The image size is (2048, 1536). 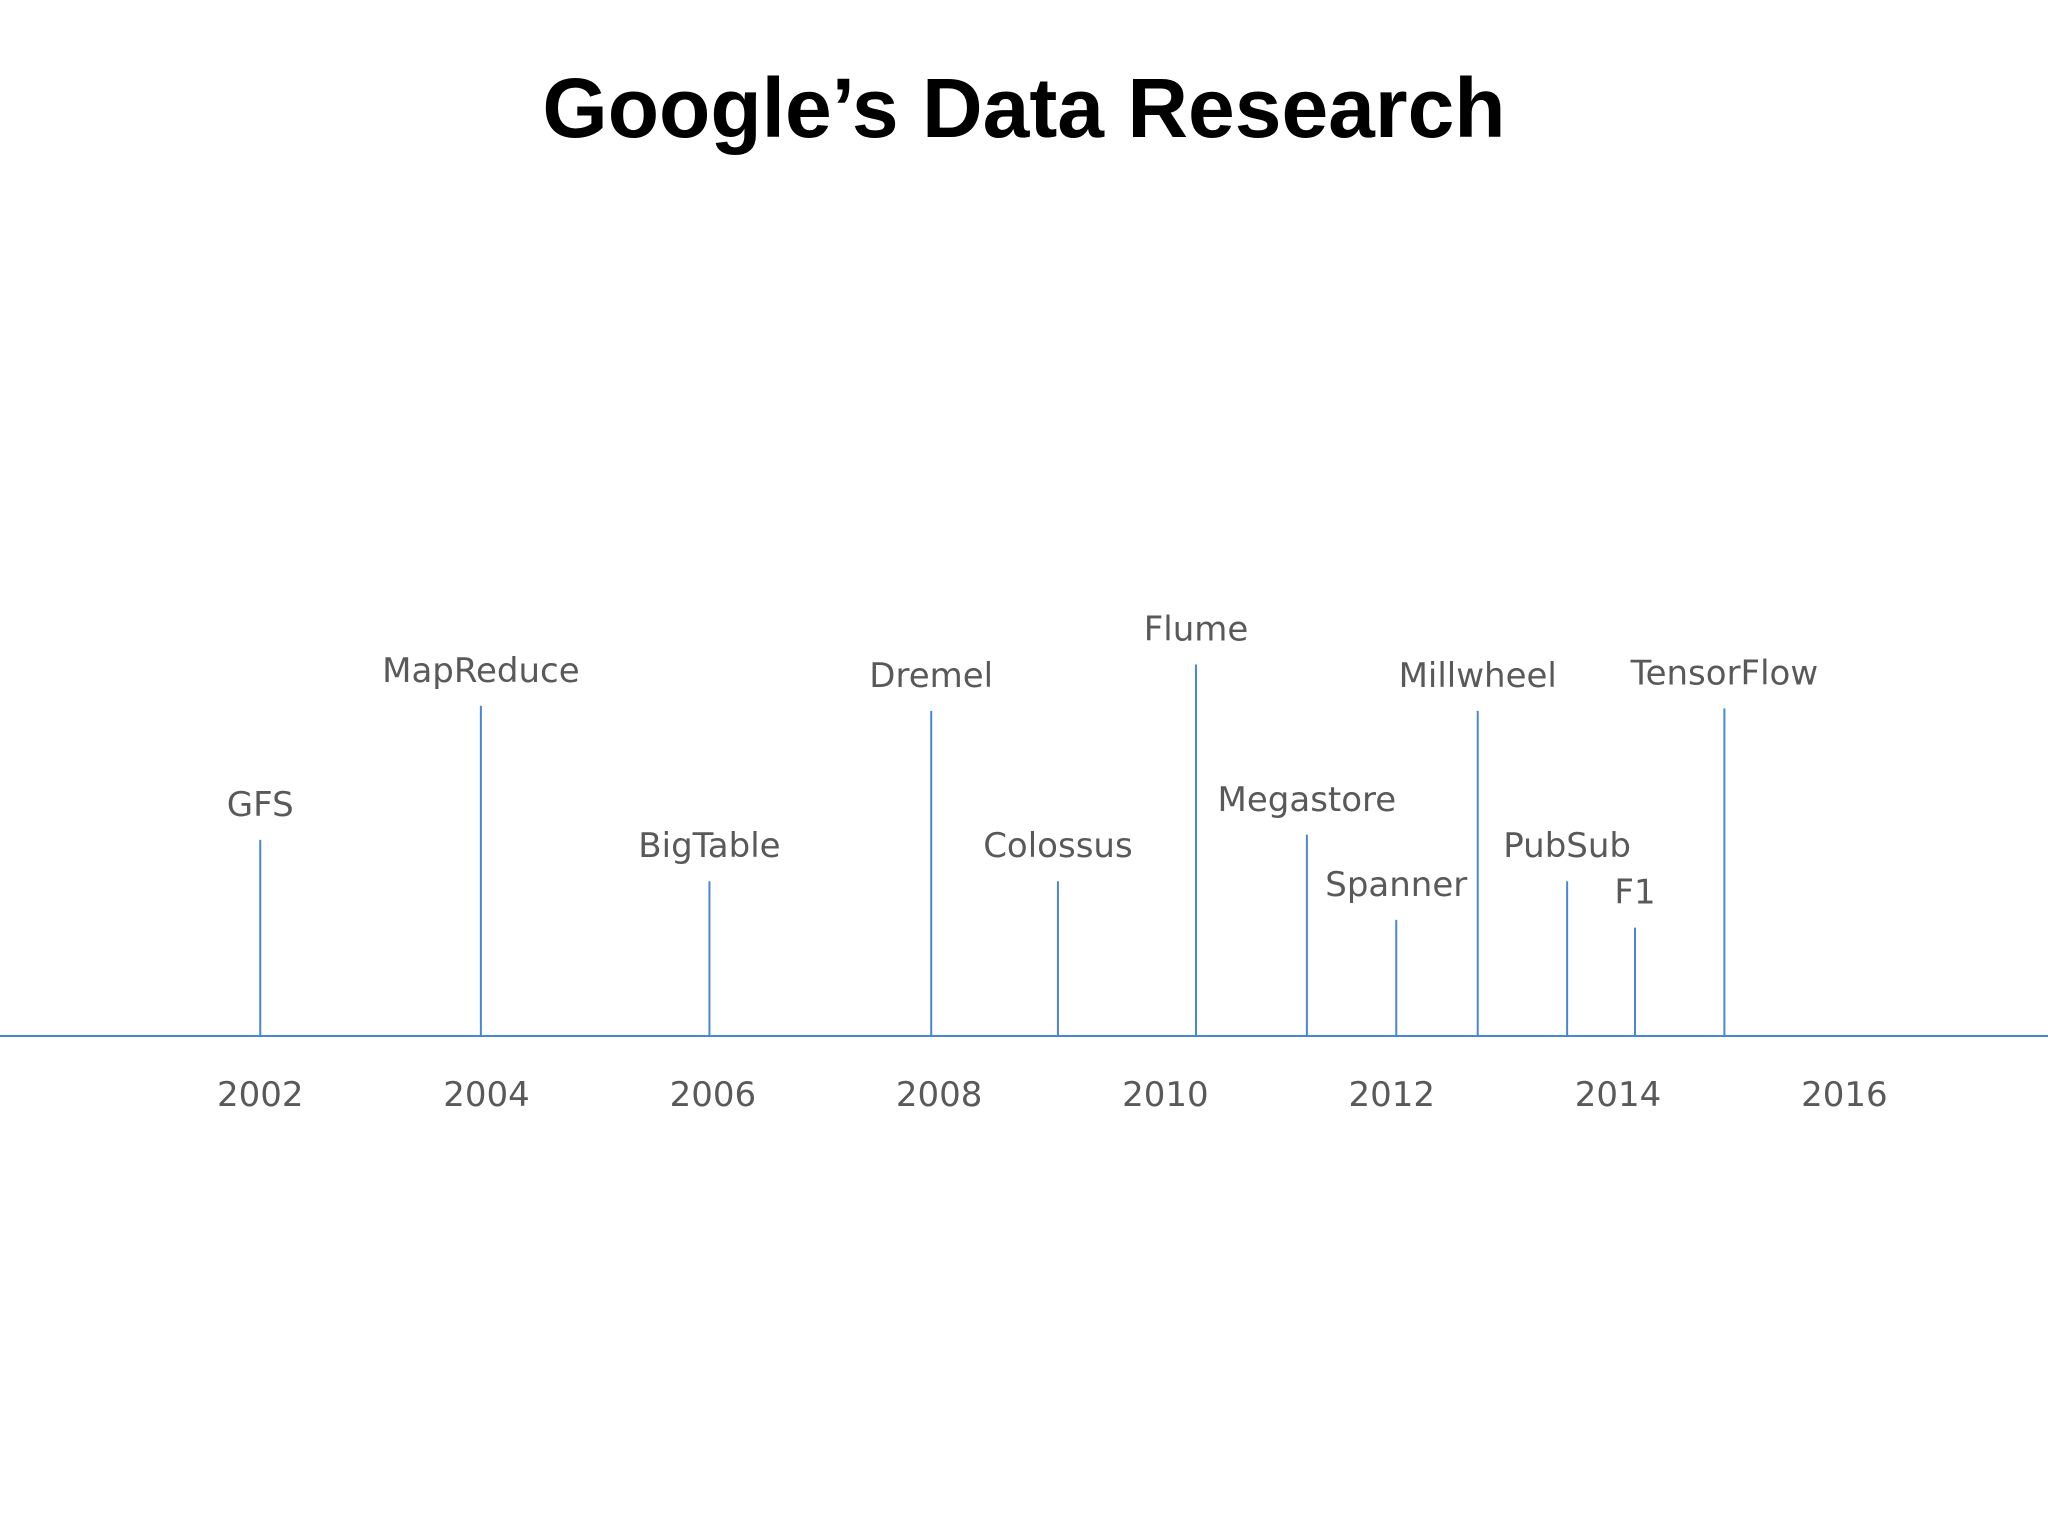 I want to click on tick-label-2016: 2016, so click(x=1844, y=1095).